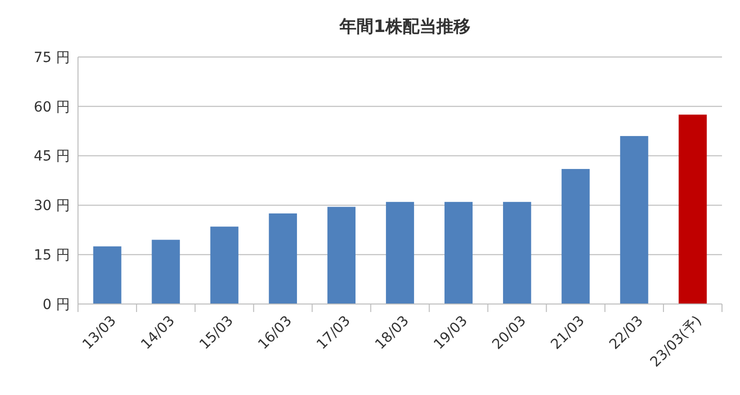  I want to click on y-tick-label: 30 円, so click(52, 206).